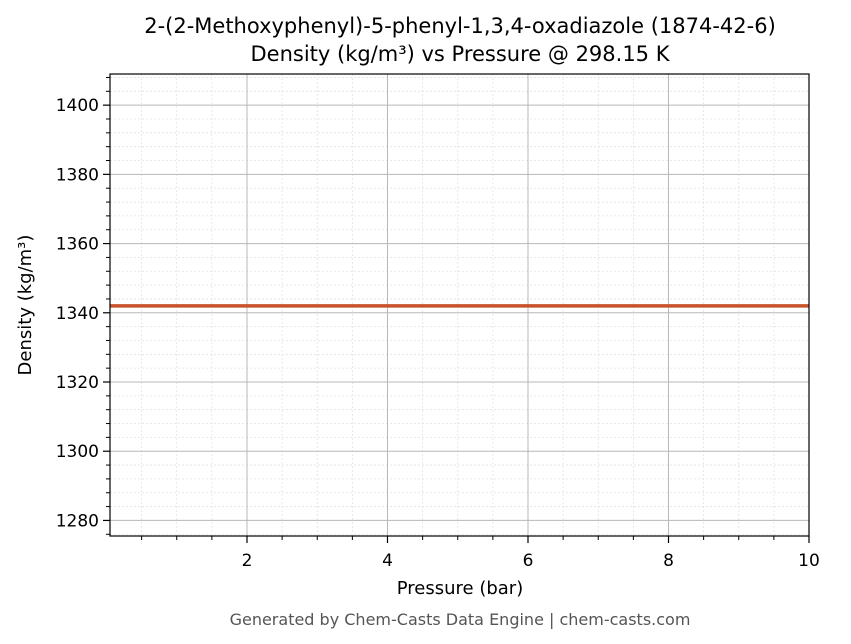 The height and width of the screenshot is (644, 851). What do you see at coordinates (460, 588) in the screenshot?
I see `x-axis-label: Pressure (bar)` at bounding box center [460, 588].